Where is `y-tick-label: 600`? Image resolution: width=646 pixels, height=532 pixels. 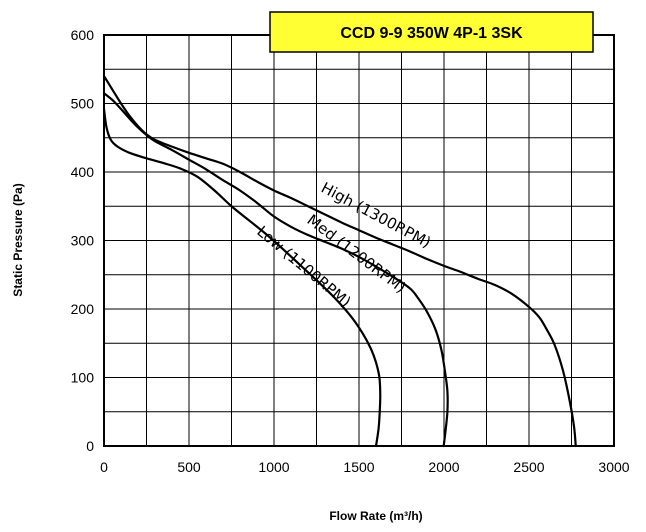 y-tick-label: 600 is located at coordinates (83, 35).